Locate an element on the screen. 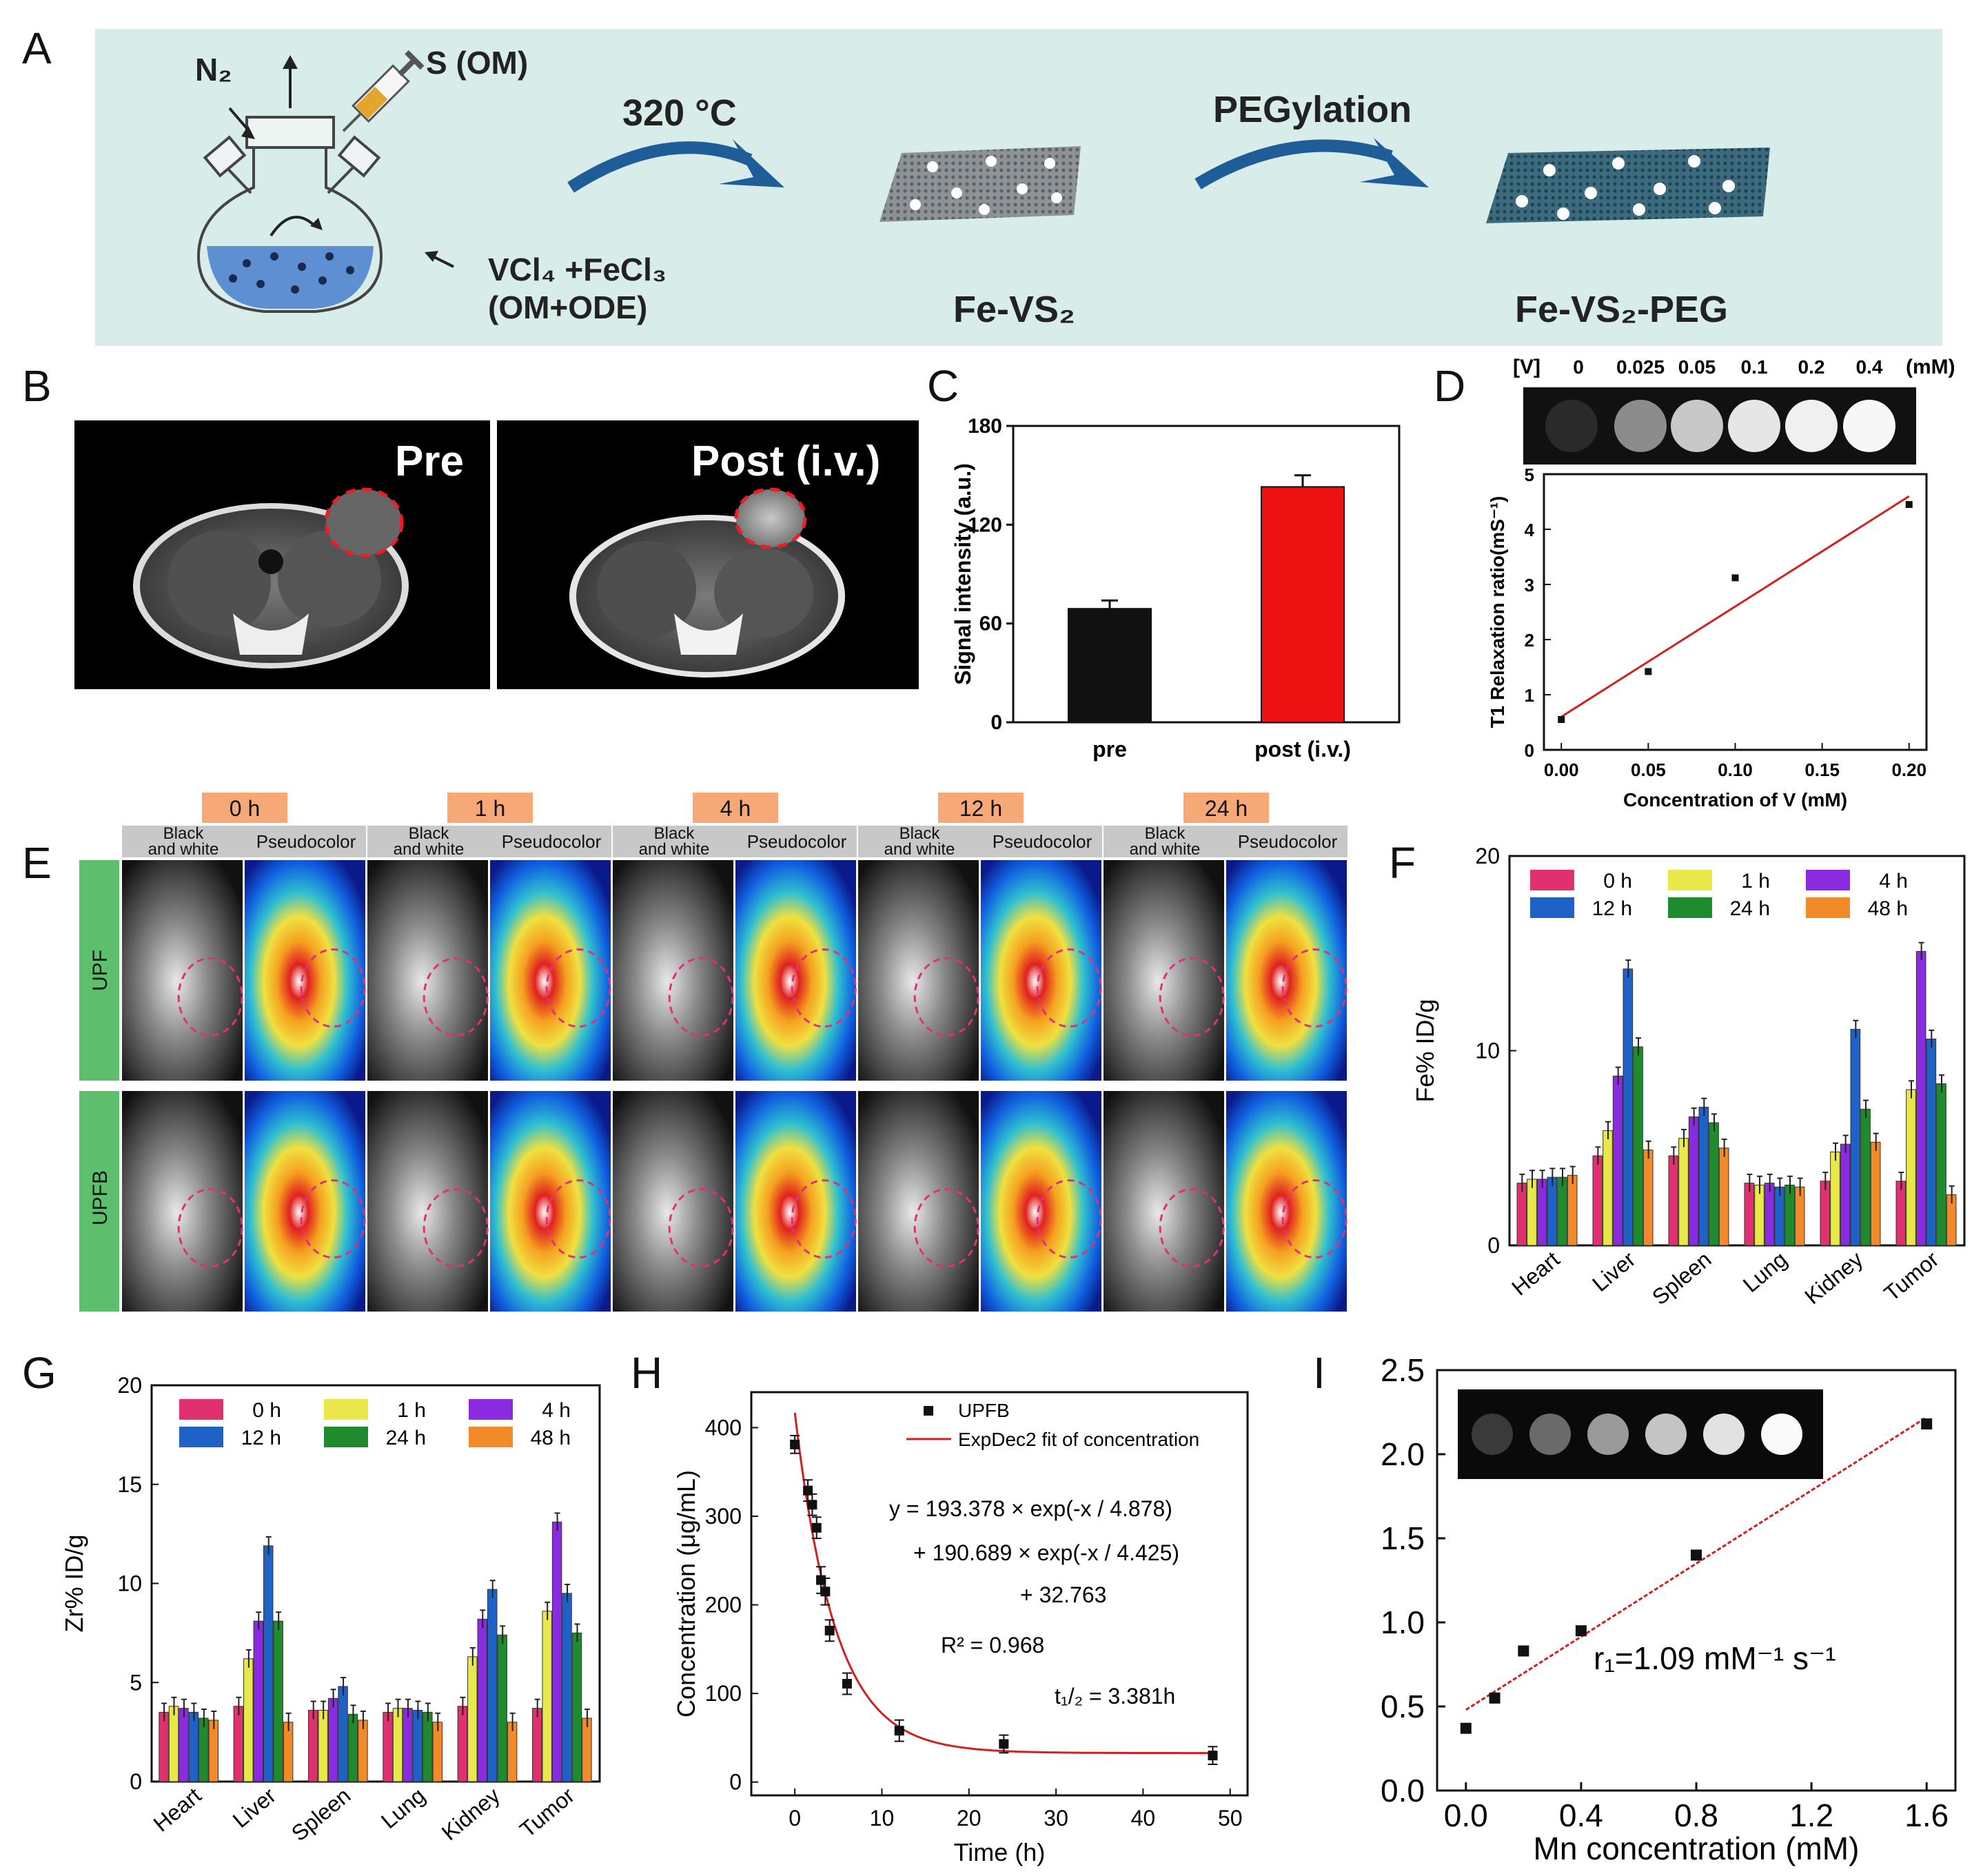  bar-Liver-4h is located at coordinates (258, 1701).